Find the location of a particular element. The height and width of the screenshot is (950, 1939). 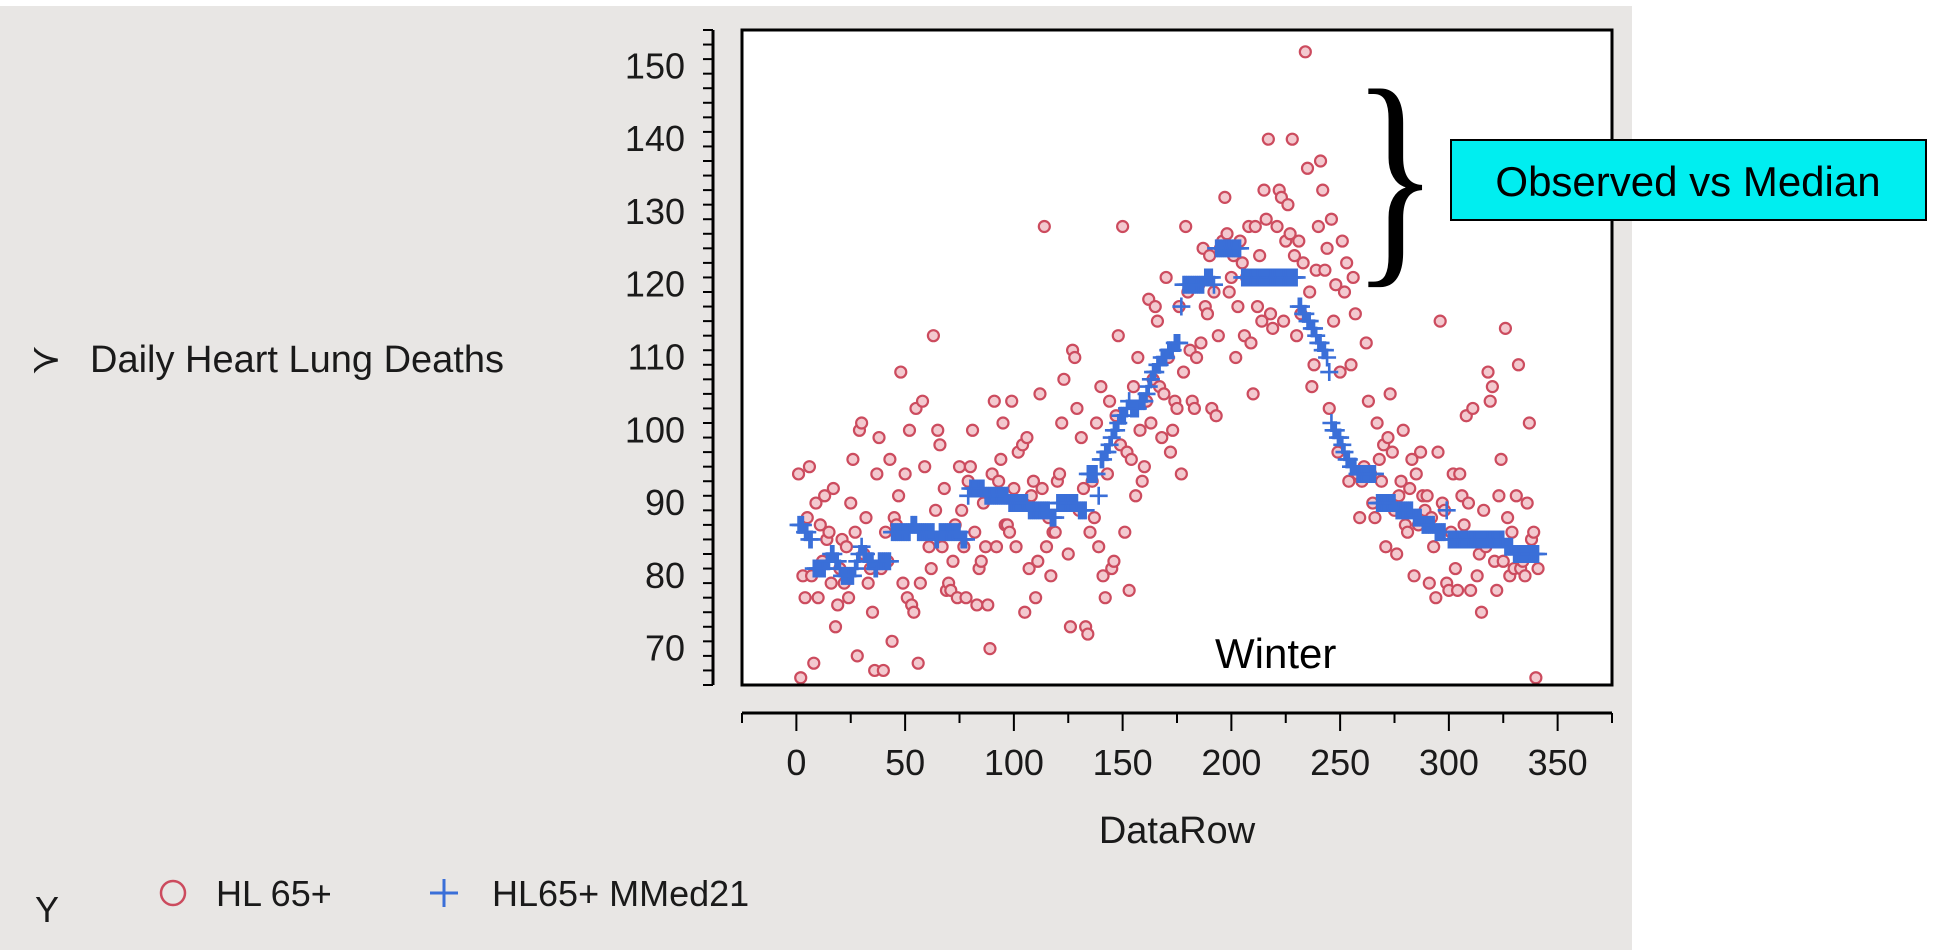

legend-item-hl65-mmed21: HL65+ MMed21 is located at coordinates (589, 893).